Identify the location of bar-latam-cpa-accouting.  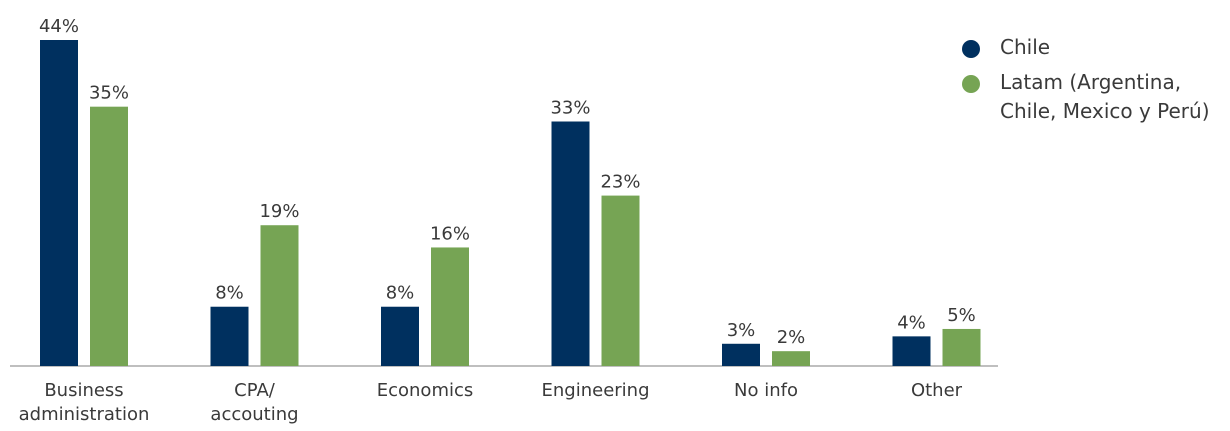
(279, 295).